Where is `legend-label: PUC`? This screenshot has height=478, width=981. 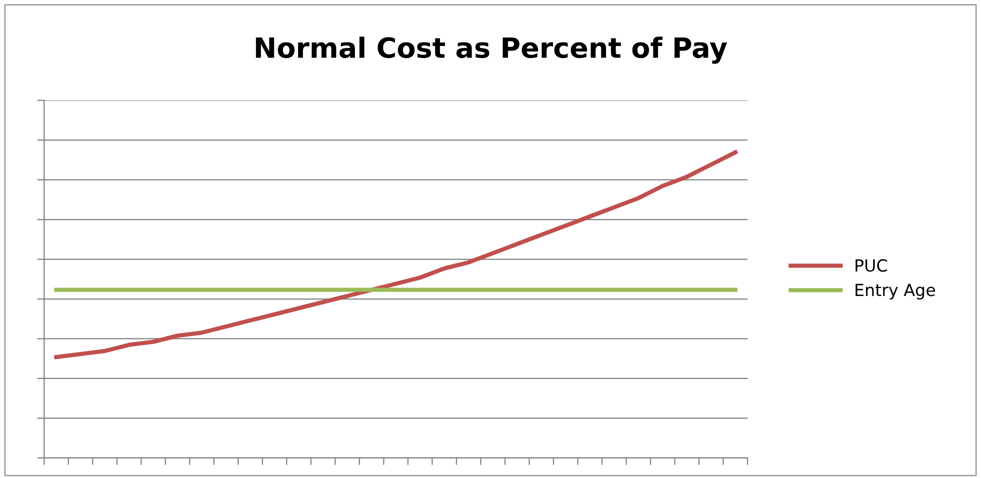
legend-label: PUC is located at coordinates (871, 265).